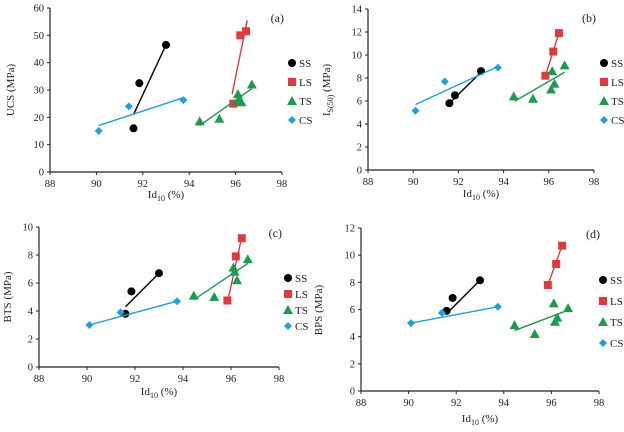 The image size is (624, 432). What do you see at coordinates (359, 102) in the screenshot?
I see `y-tick-label: 6` at bounding box center [359, 102].